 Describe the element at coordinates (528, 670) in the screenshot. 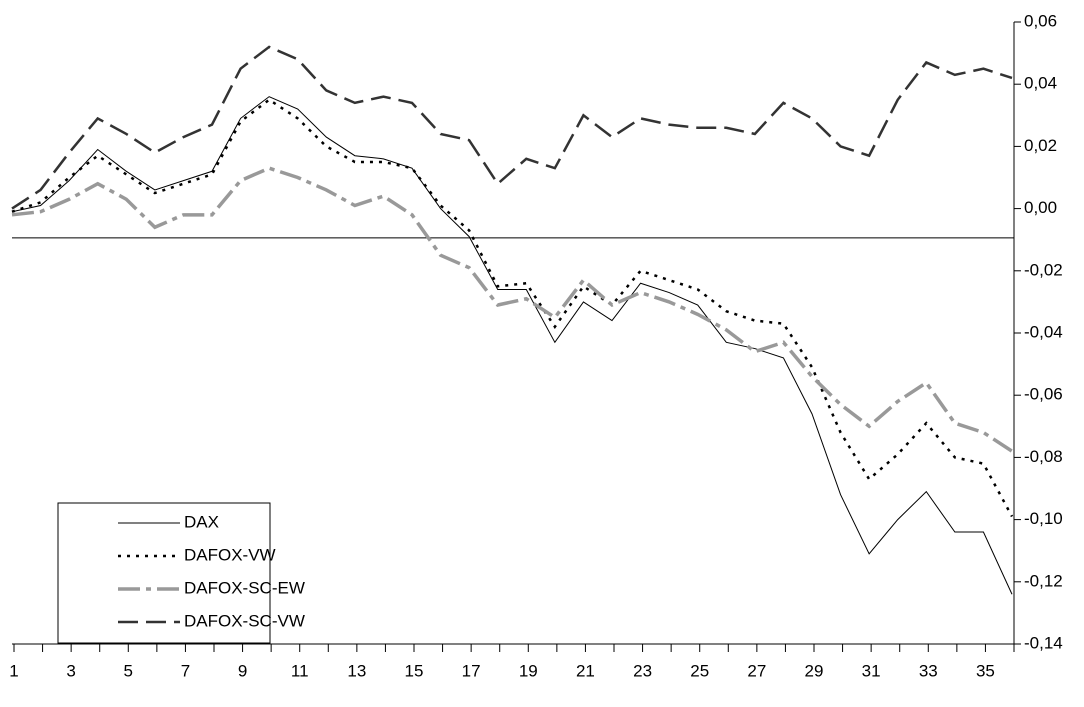

I see `x-tick-label: 19` at that location.